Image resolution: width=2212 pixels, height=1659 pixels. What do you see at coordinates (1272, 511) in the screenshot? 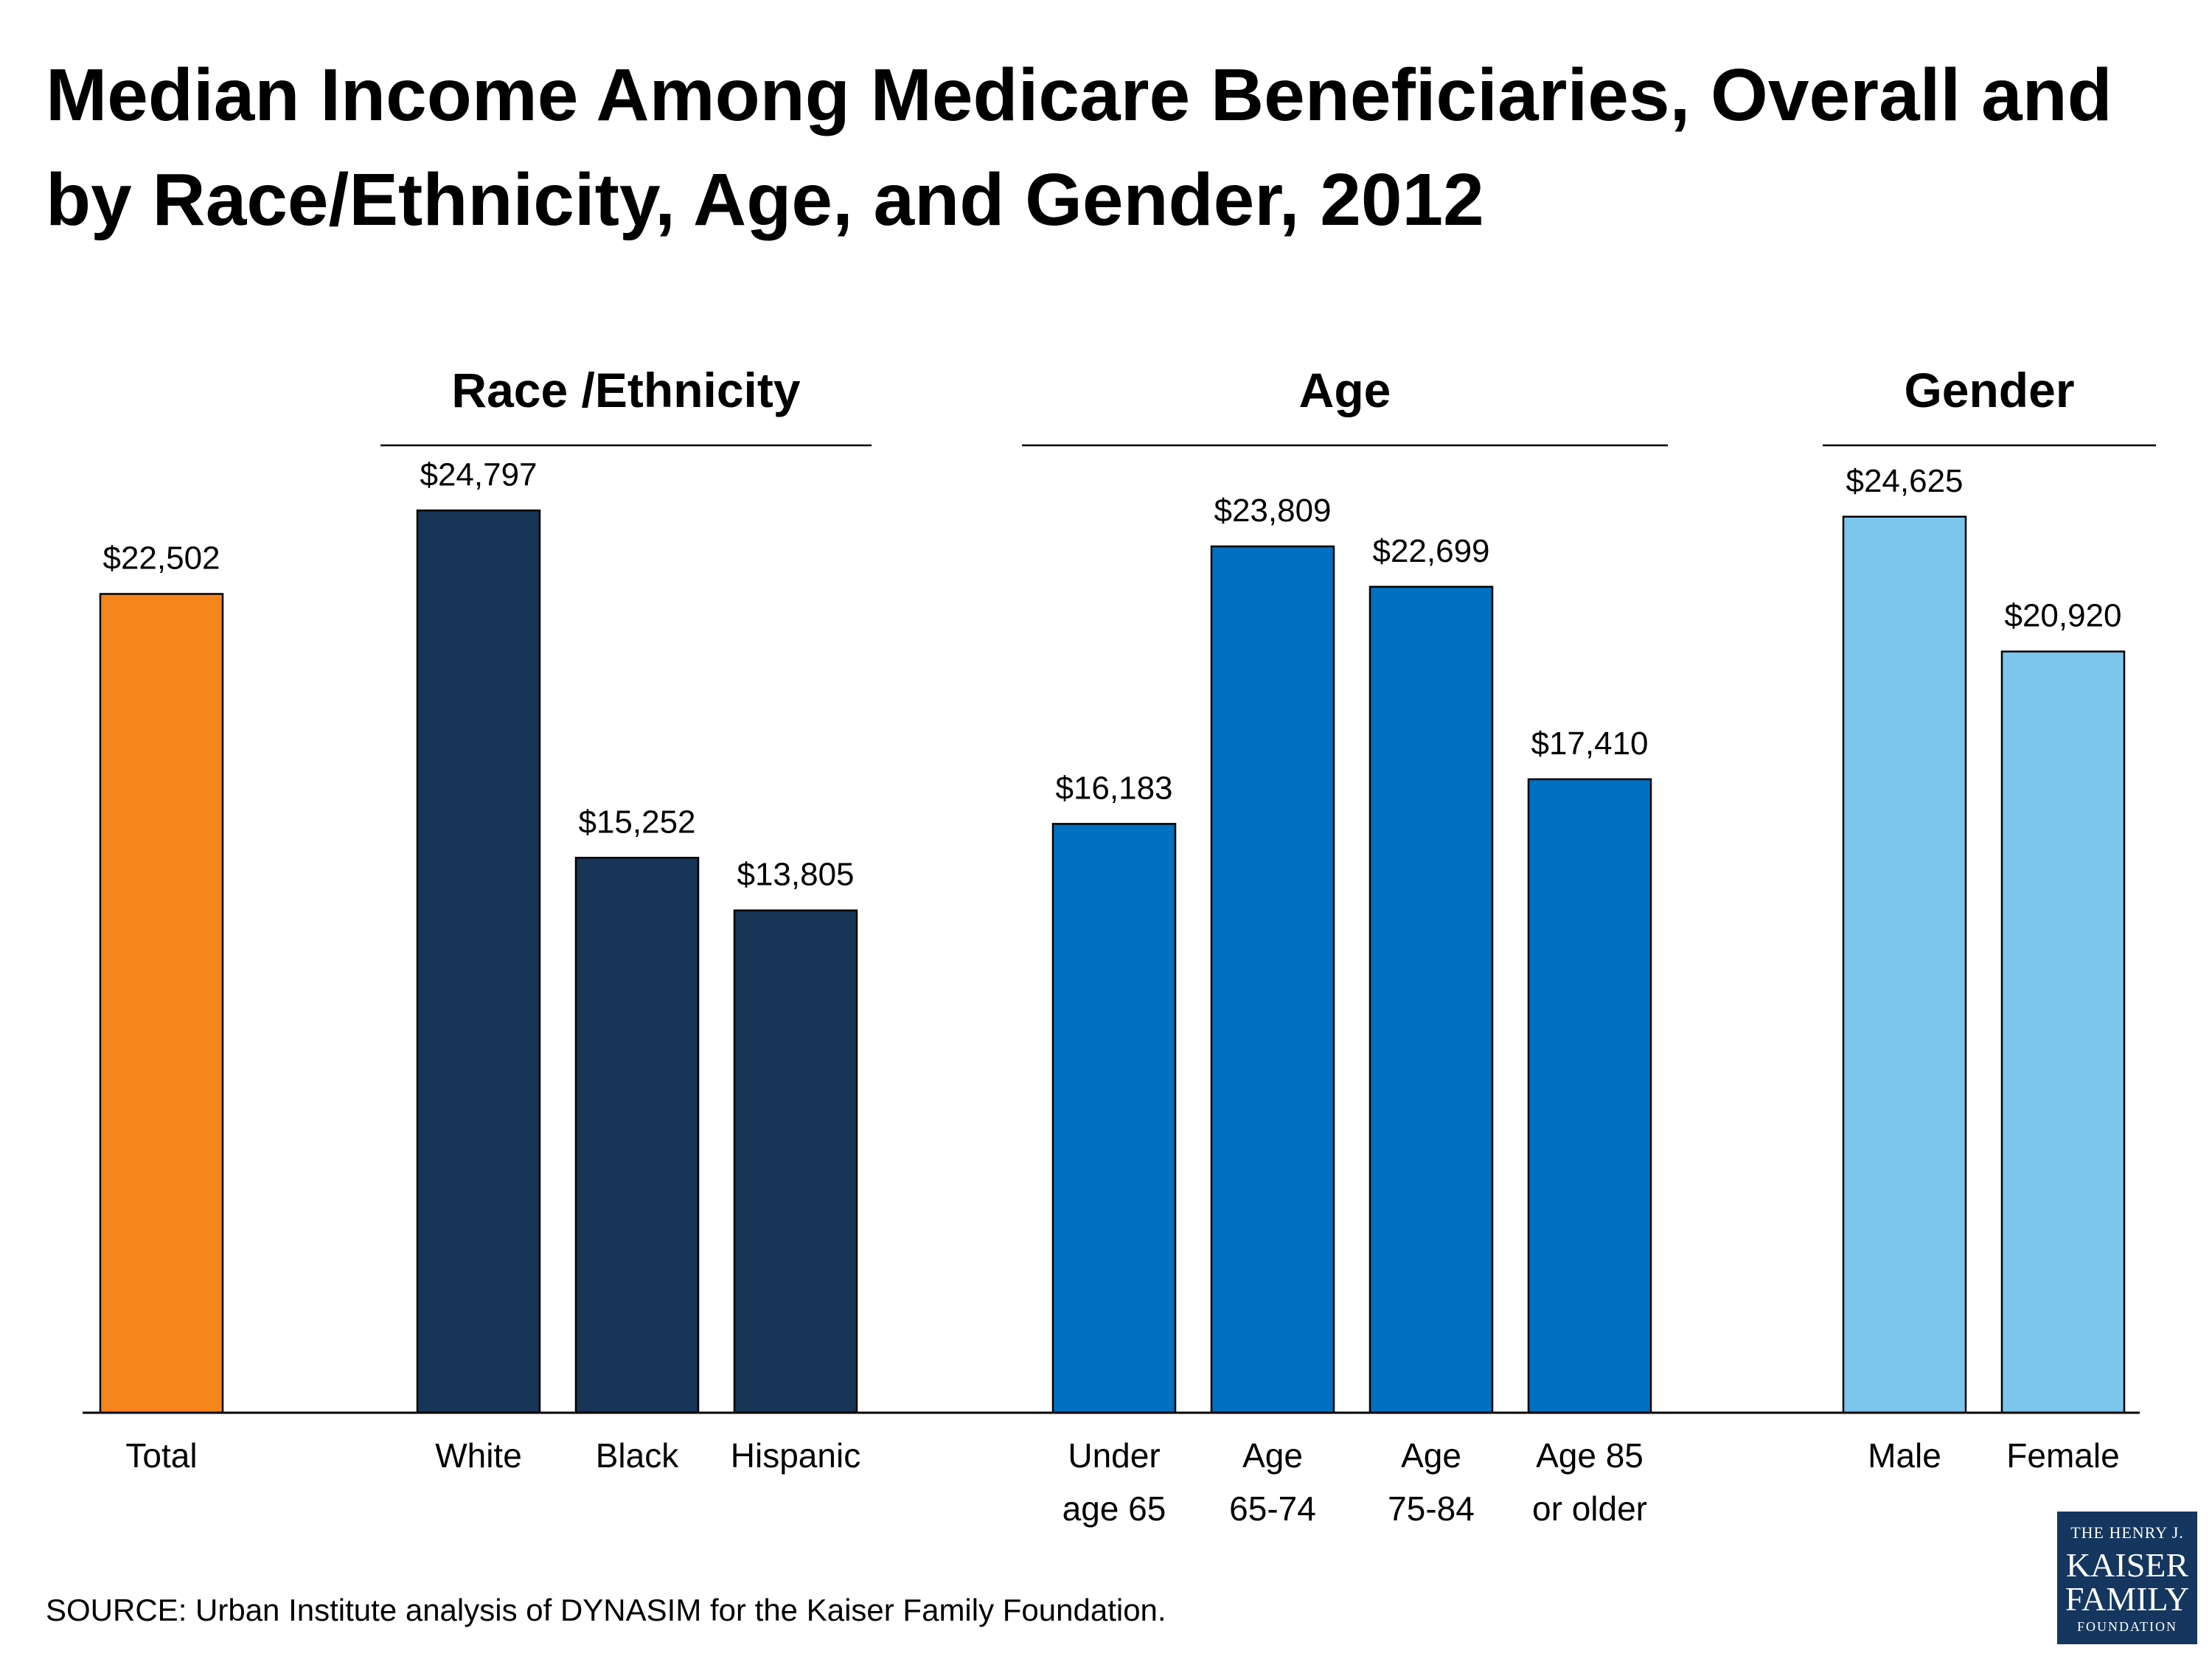
I see `value-label-age-65-74: $23,809` at bounding box center [1272, 511].